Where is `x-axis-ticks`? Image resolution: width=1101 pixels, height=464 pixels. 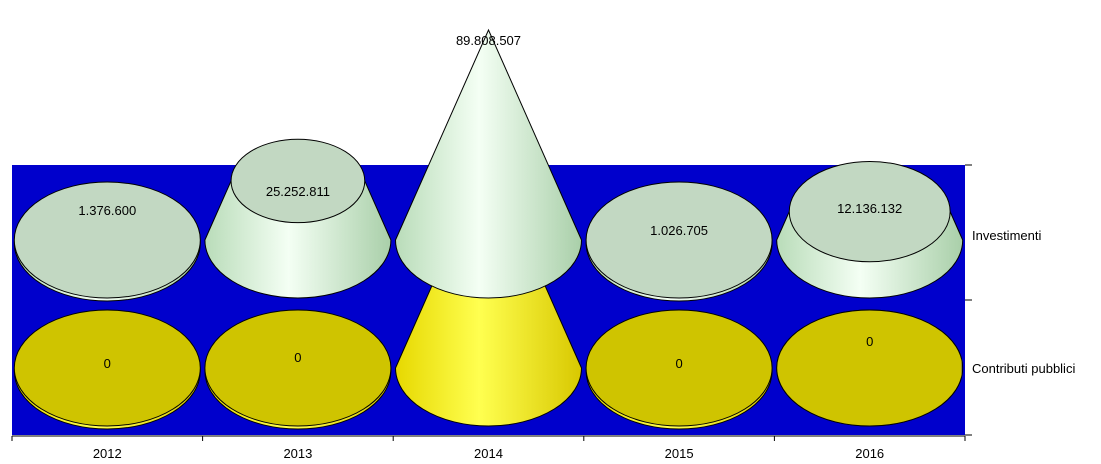 x-axis-ticks is located at coordinates (488, 438).